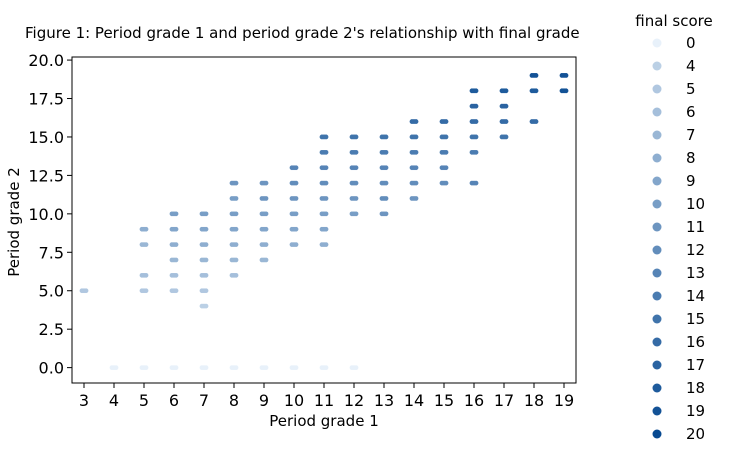  Describe the element at coordinates (695, 227) in the screenshot. I see `legend-entry-label: 11` at that location.